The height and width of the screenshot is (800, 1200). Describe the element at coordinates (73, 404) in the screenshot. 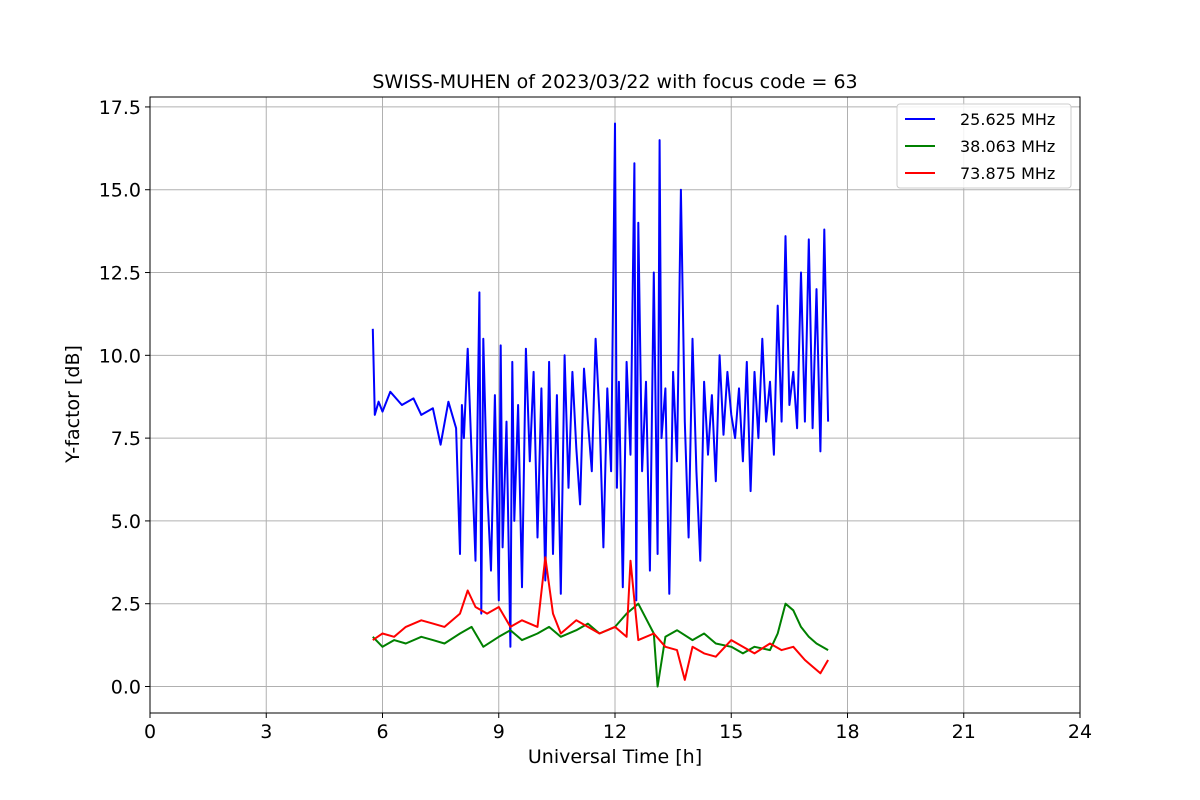

I see `y-axis-label: Y-factor [dB]` at that location.